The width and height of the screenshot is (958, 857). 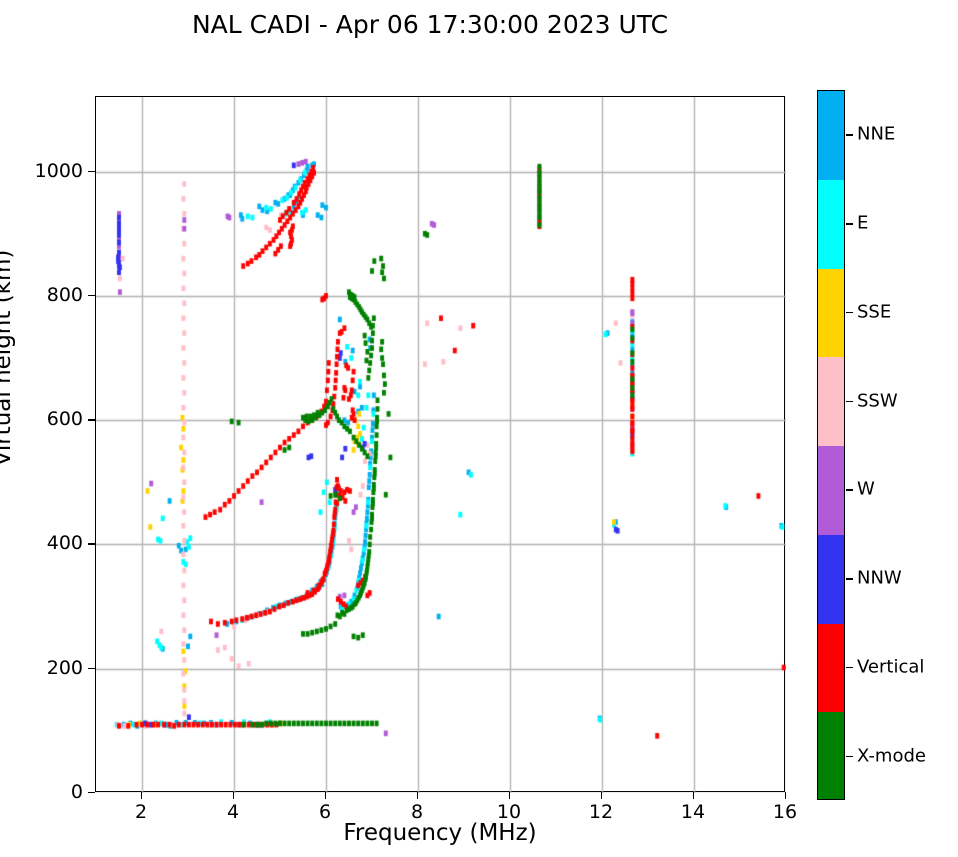 I want to click on x-tick-label: 6, so click(x=325, y=812).